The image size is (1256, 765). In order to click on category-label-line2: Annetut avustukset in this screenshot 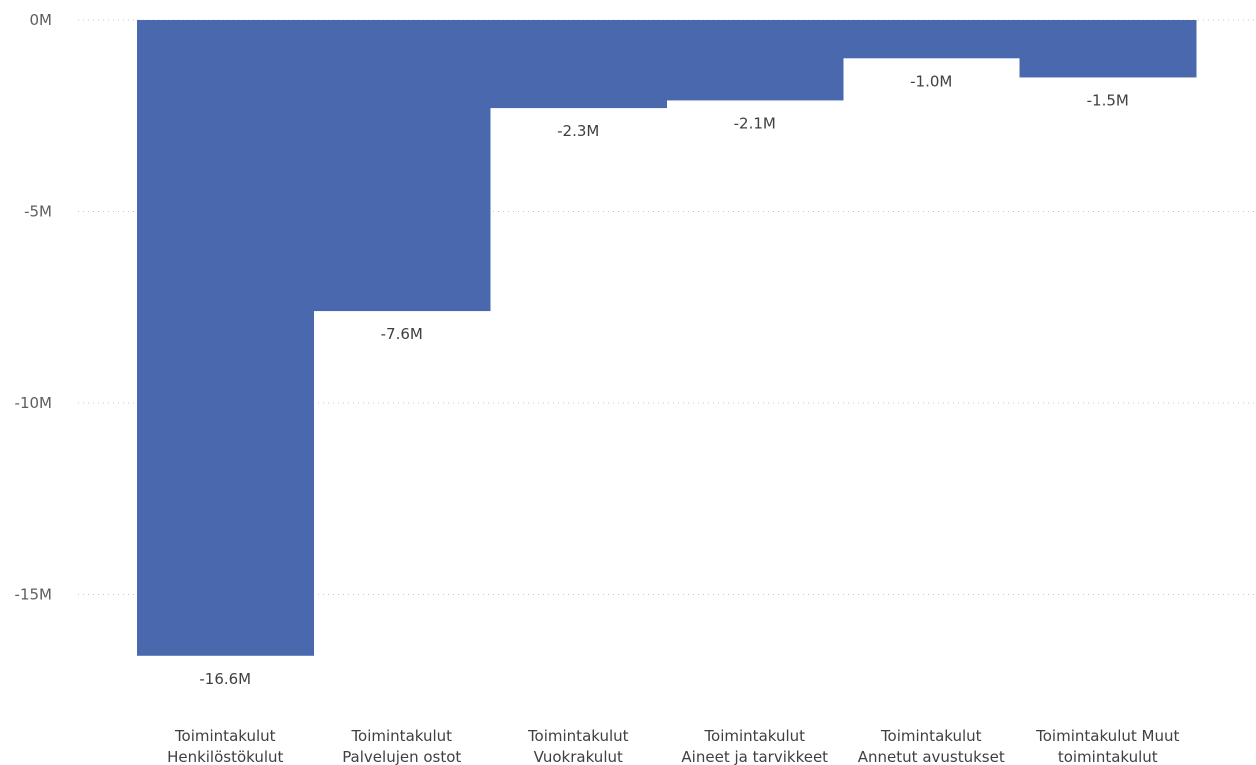, I will do `click(931, 756)`.